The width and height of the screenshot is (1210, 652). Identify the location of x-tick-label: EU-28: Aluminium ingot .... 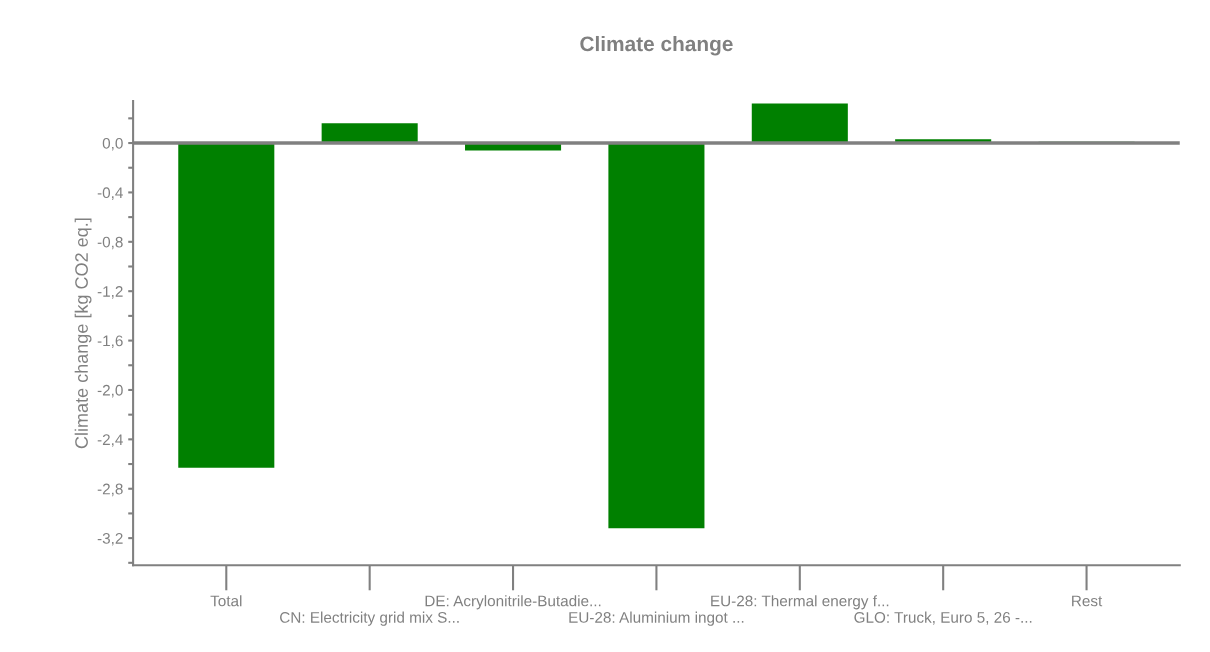
(656, 618).